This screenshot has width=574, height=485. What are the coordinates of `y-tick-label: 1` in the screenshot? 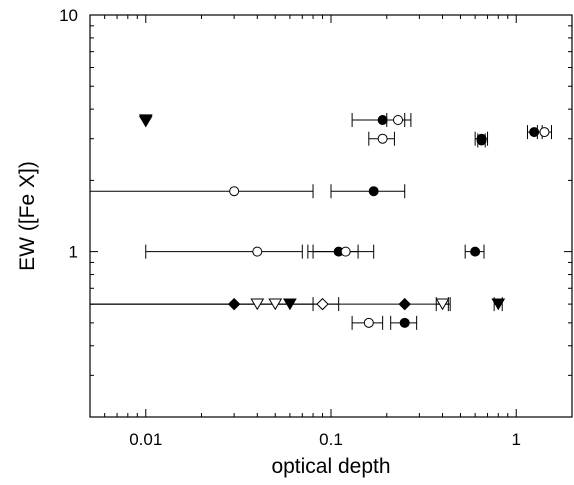 It's located at (73, 252).